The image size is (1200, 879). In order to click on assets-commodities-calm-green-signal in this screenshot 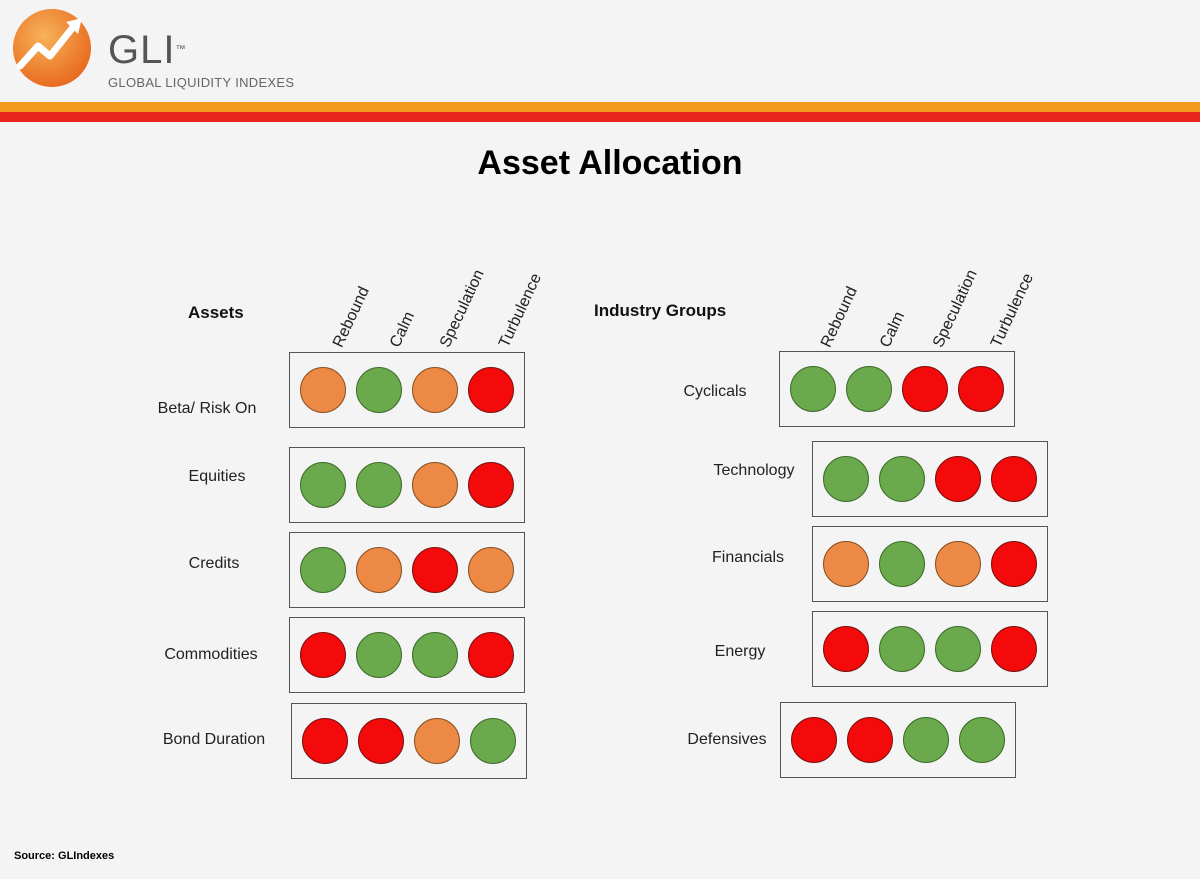, I will do `click(379, 655)`.